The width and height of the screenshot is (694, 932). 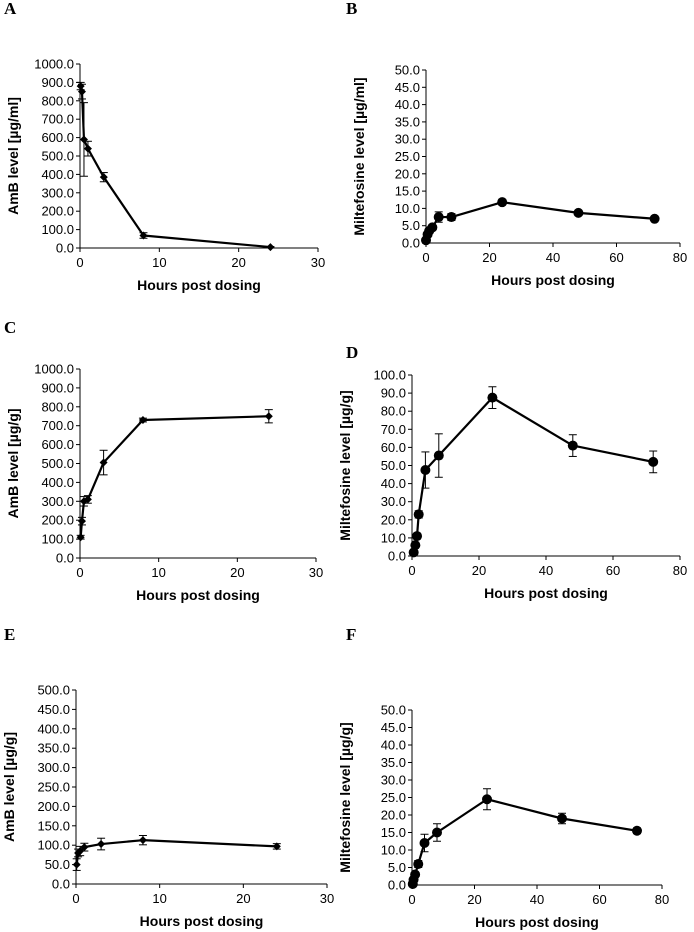 I want to click on panel-d-y-tick-label: 0.0, so click(x=397, y=556).